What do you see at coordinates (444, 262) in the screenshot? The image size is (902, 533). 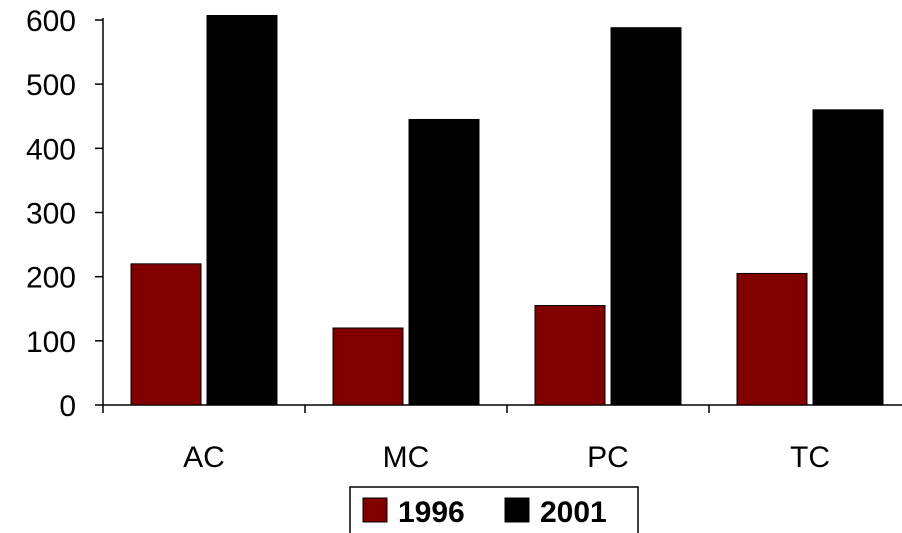 I see `bar-2001-MC` at bounding box center [444, 262].